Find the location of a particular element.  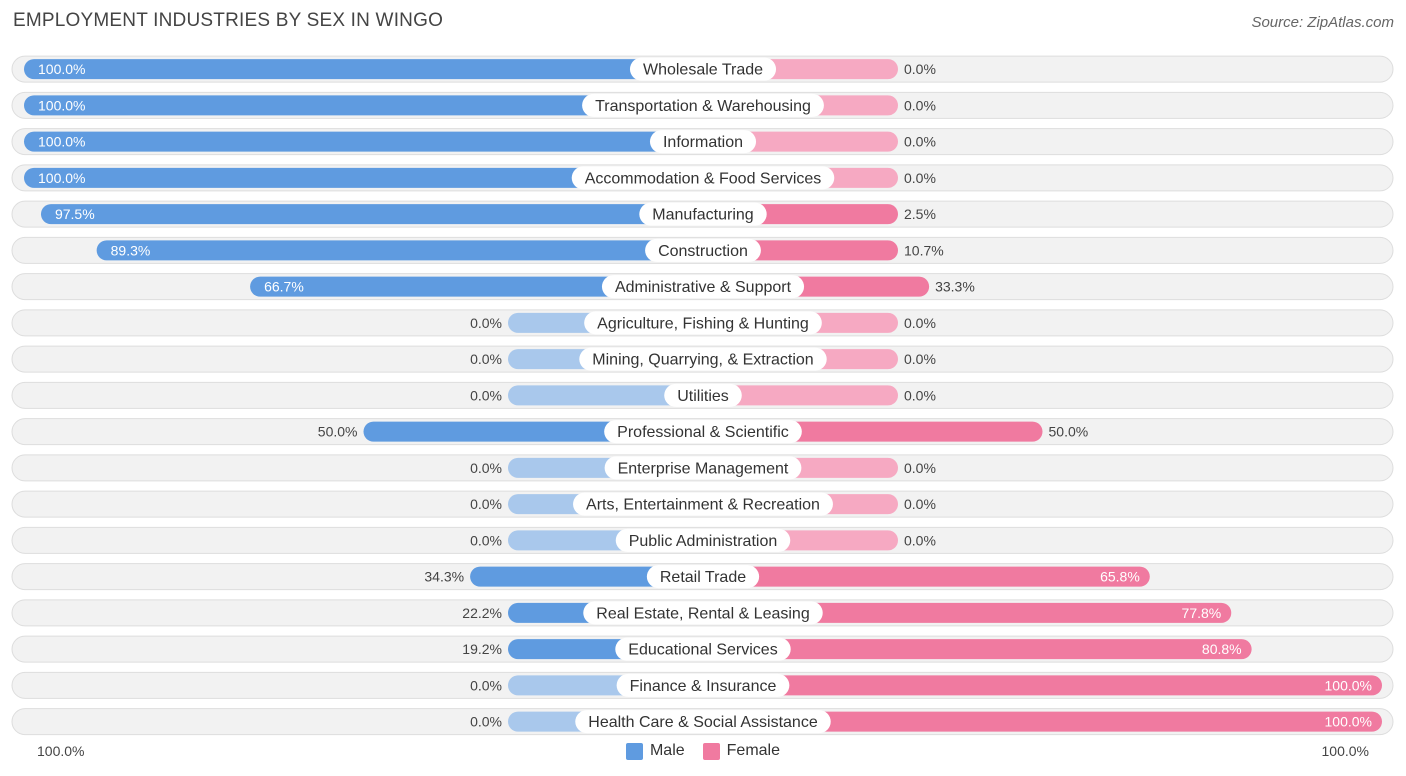

chart-title: EMPLOYMENT INDUSTRIES BY SEX IN WINGO is located at coordinates (228, 20).